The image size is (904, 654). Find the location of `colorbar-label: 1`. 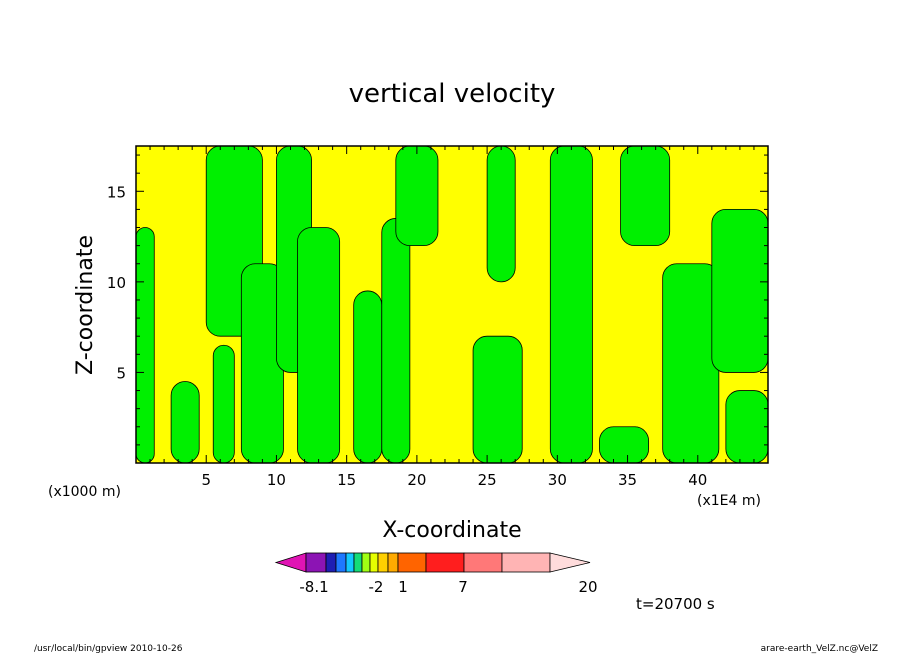

colorbar-label: 1 is located at coordinates (403, 587).